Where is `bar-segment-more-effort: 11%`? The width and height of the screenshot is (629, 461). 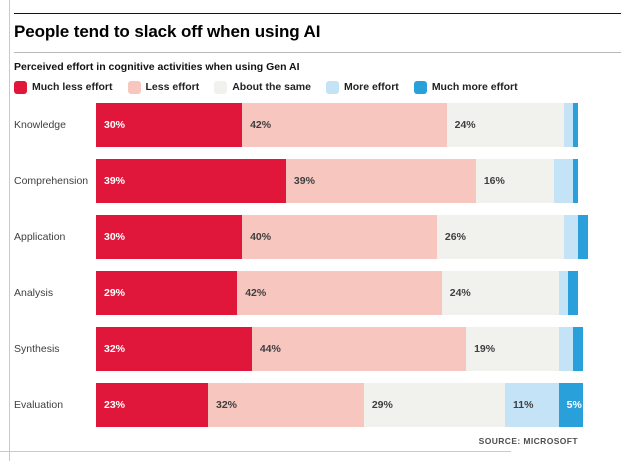
bar-segment-more-effort: 11% is located at coordinates (532, 405).